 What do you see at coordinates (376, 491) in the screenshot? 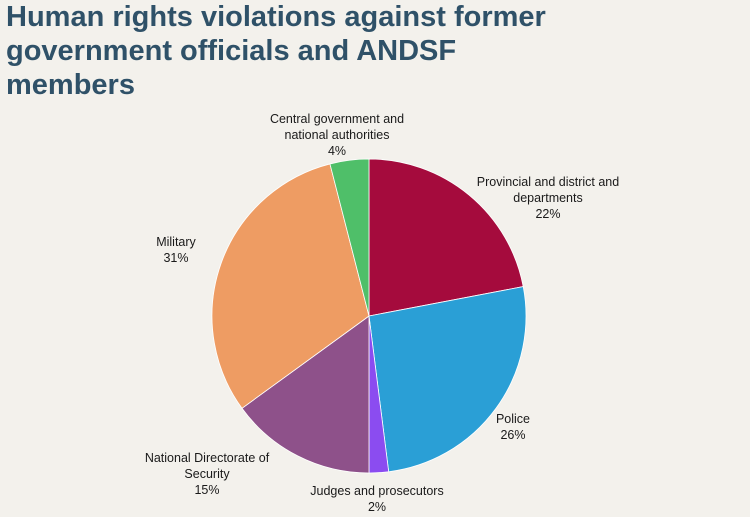
I see `slice-category-label: Judges and prosecutors` at bounding box center [376, 491].